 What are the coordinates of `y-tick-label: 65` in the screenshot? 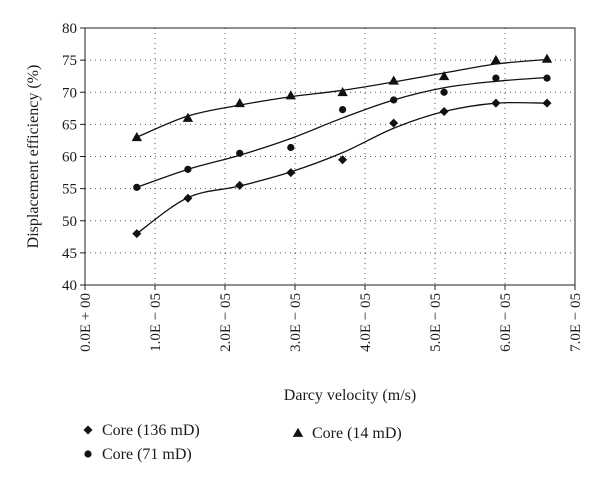 It's located at (69, 125).